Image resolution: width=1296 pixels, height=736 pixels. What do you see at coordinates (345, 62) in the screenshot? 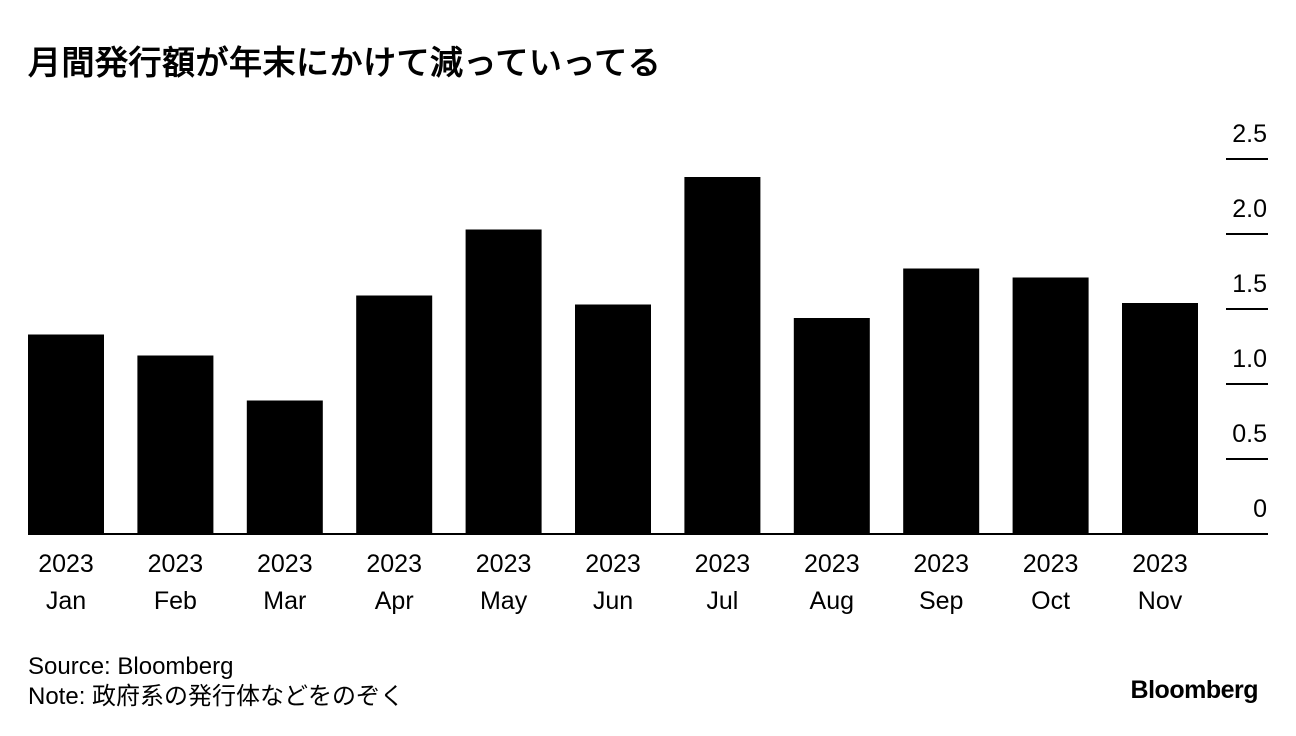
I see `chart-title: 月間発行額が年末にかけて減っていってる` at bounding box center [345, 62].